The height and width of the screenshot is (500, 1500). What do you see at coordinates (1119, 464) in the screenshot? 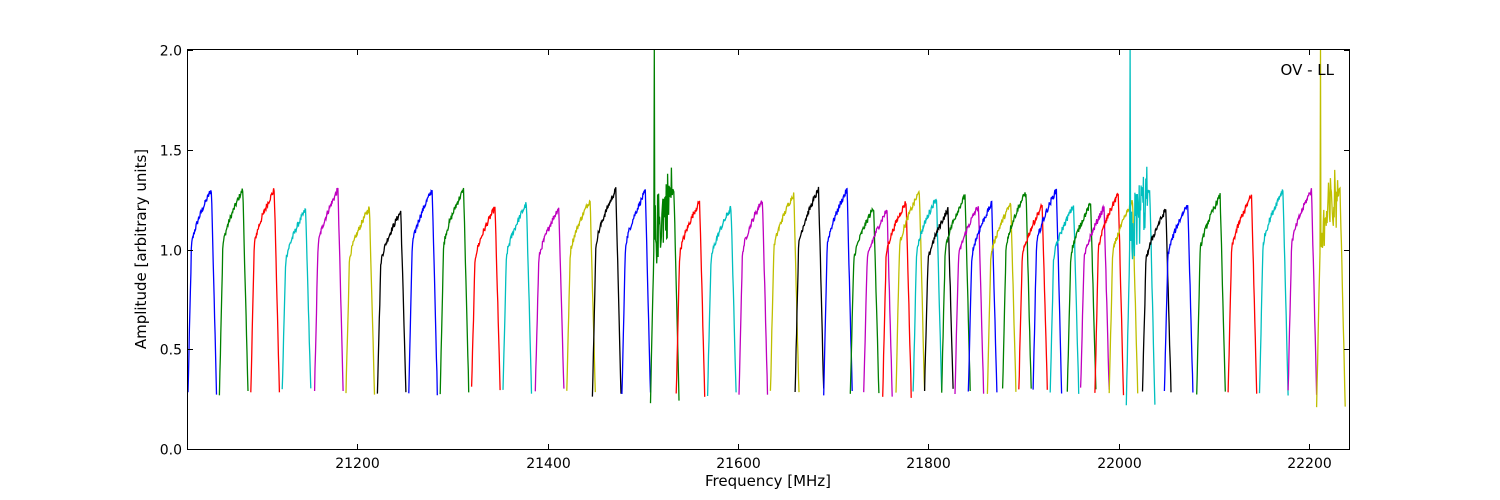
I see `x-tick-label: 22000` at bounding box center [1119, 464].